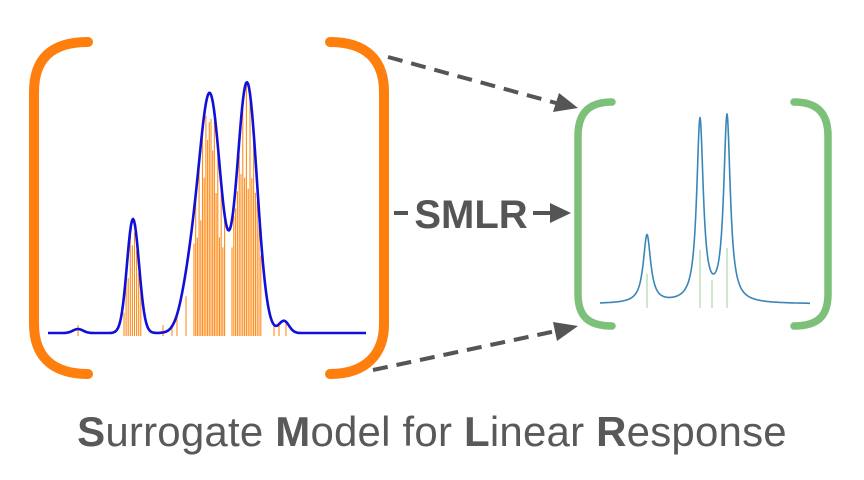  What do you see at coordinates (687, 278) in the screenshot?
I see `right-stick-lines` at bounding box center [687, 278].